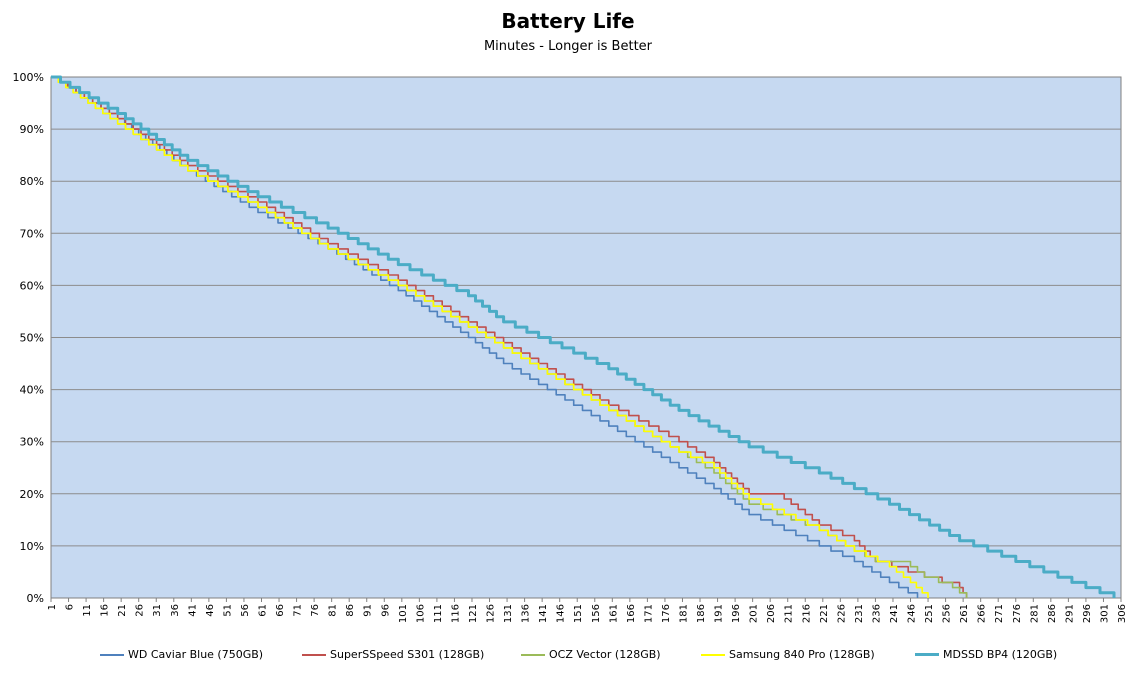 The width and height of the screenshot is (1136, 676). I want to click on legend-item-ocz-vector: OCZ Vector (128GB), so click(591, 654).